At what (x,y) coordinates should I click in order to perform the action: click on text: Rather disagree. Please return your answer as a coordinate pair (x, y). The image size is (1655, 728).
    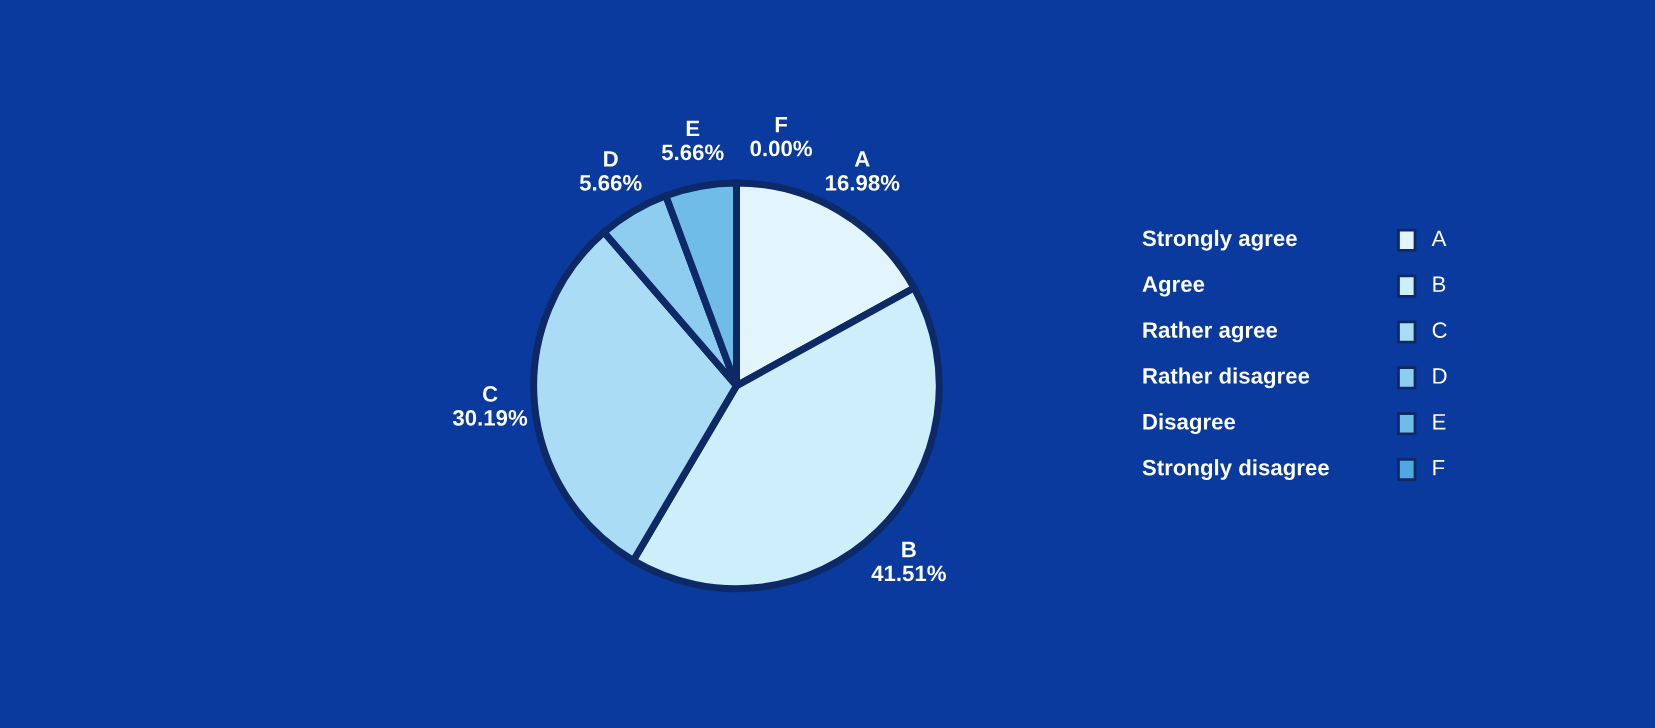
    Looking at the image, I should click on (1226, 378).